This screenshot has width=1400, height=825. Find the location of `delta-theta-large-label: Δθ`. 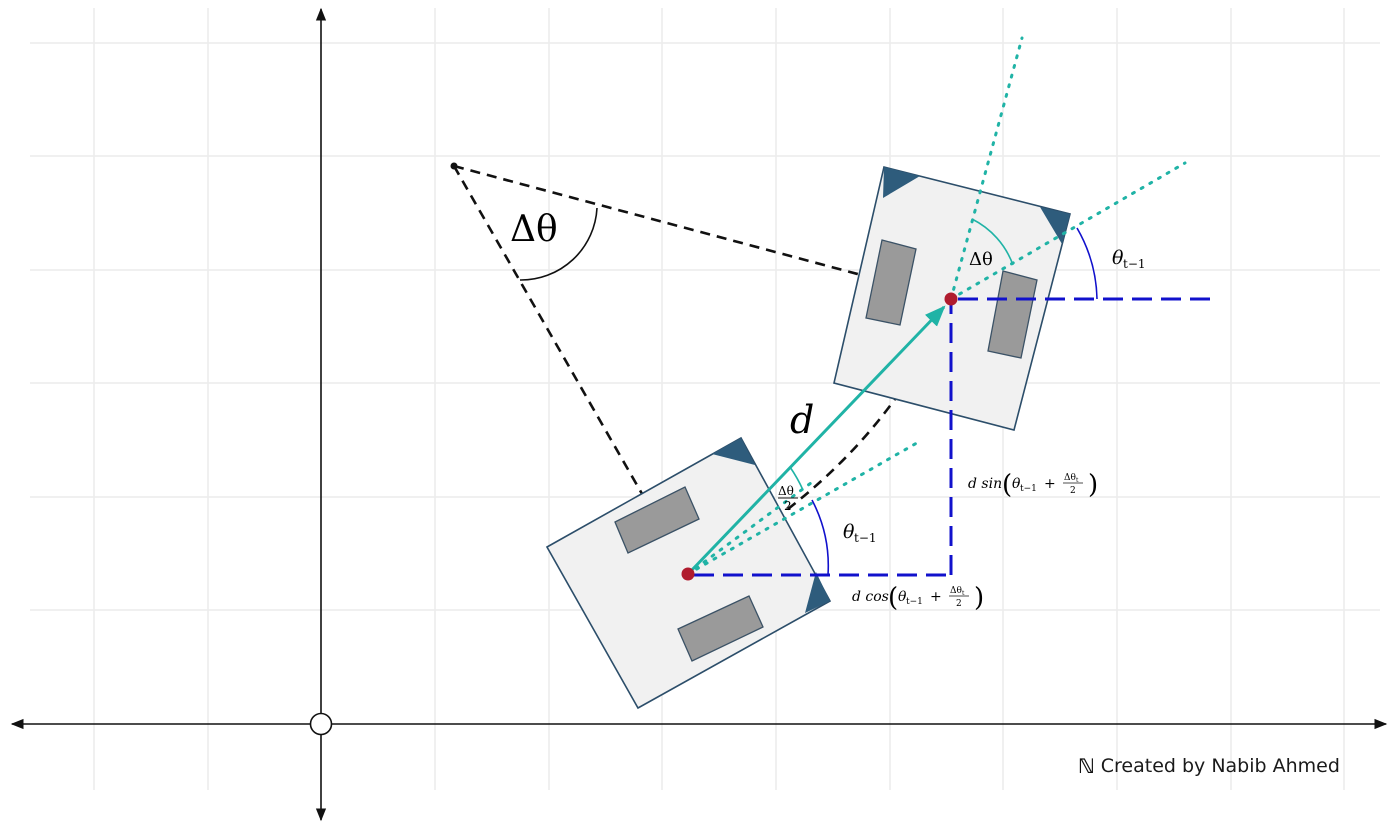

delta-theta-large-label: Δθ is located at coordinates (534, 229).